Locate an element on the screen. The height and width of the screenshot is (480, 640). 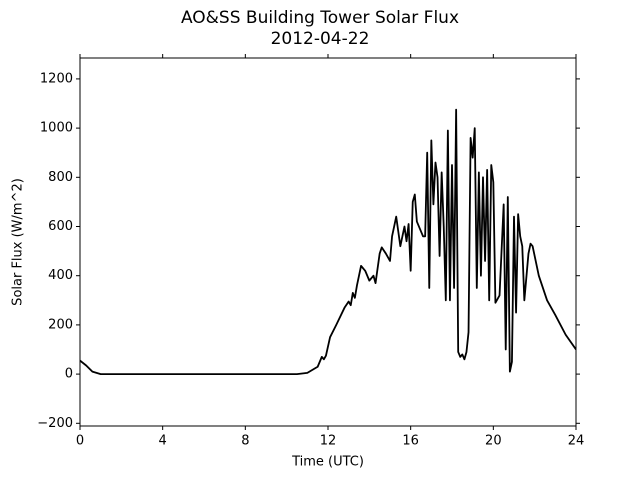
y-tick-label: 0 is located at coordinates (69, 374).